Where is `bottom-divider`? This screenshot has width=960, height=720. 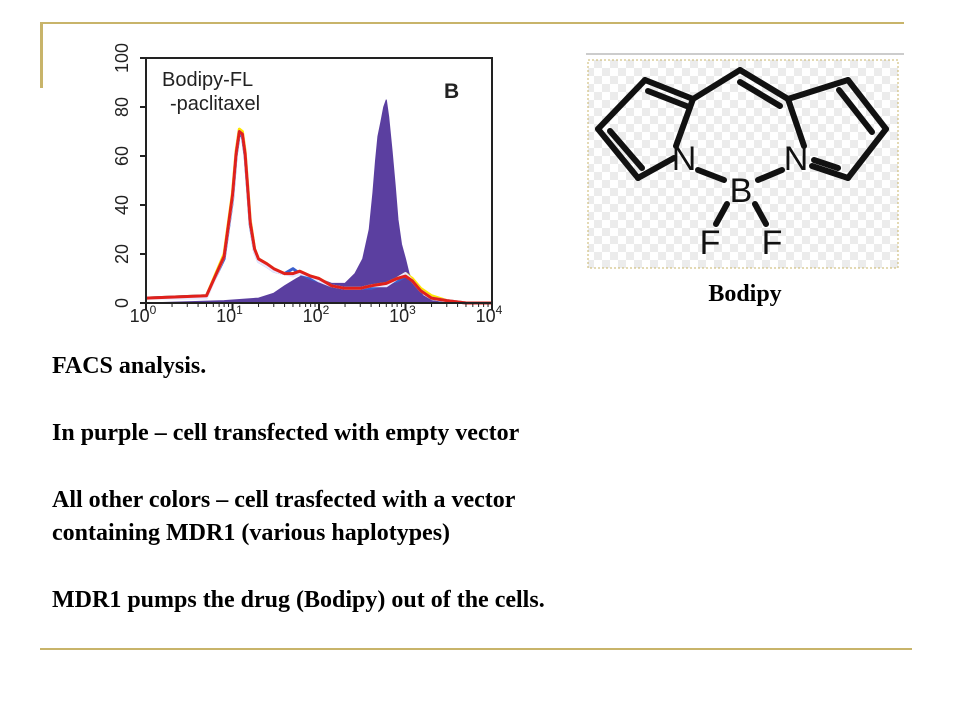
bottom-divider is located at coordinates (476, 649).